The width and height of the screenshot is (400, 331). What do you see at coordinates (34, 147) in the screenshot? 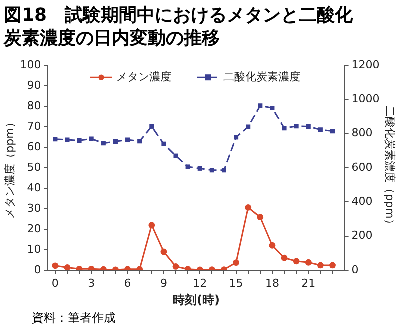
I see `y-tick-label: 60` at bounding box center [34, 147].